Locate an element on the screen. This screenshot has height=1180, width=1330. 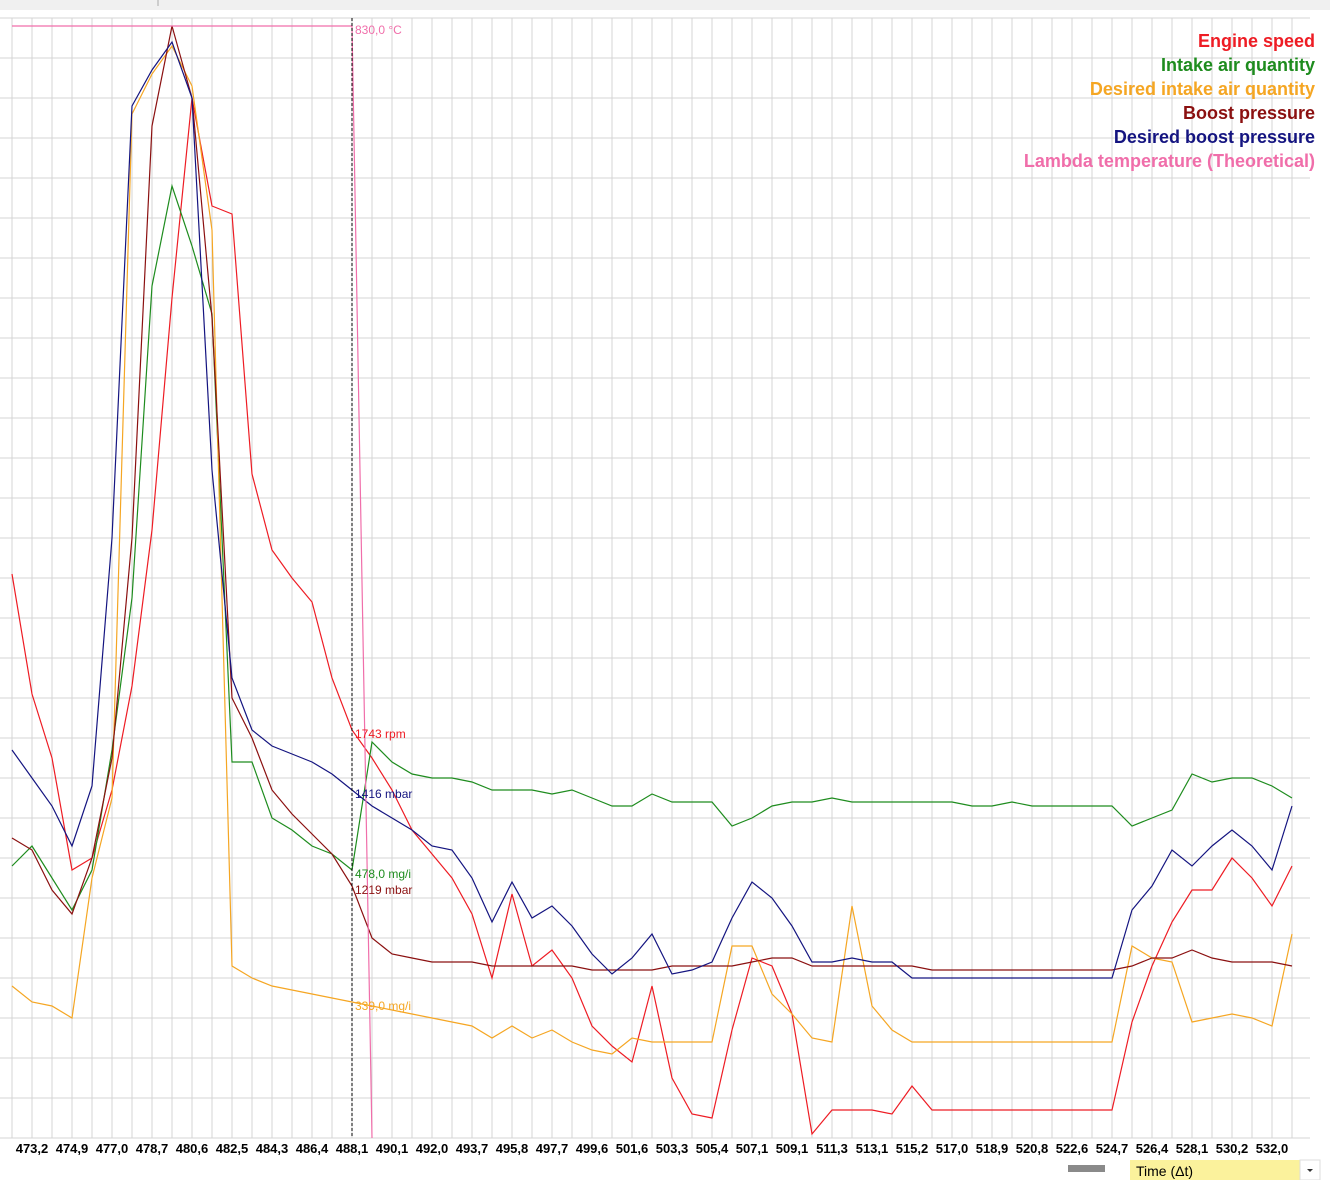
x-tick-label: 509,1 is located at coordinates (792, 1148).